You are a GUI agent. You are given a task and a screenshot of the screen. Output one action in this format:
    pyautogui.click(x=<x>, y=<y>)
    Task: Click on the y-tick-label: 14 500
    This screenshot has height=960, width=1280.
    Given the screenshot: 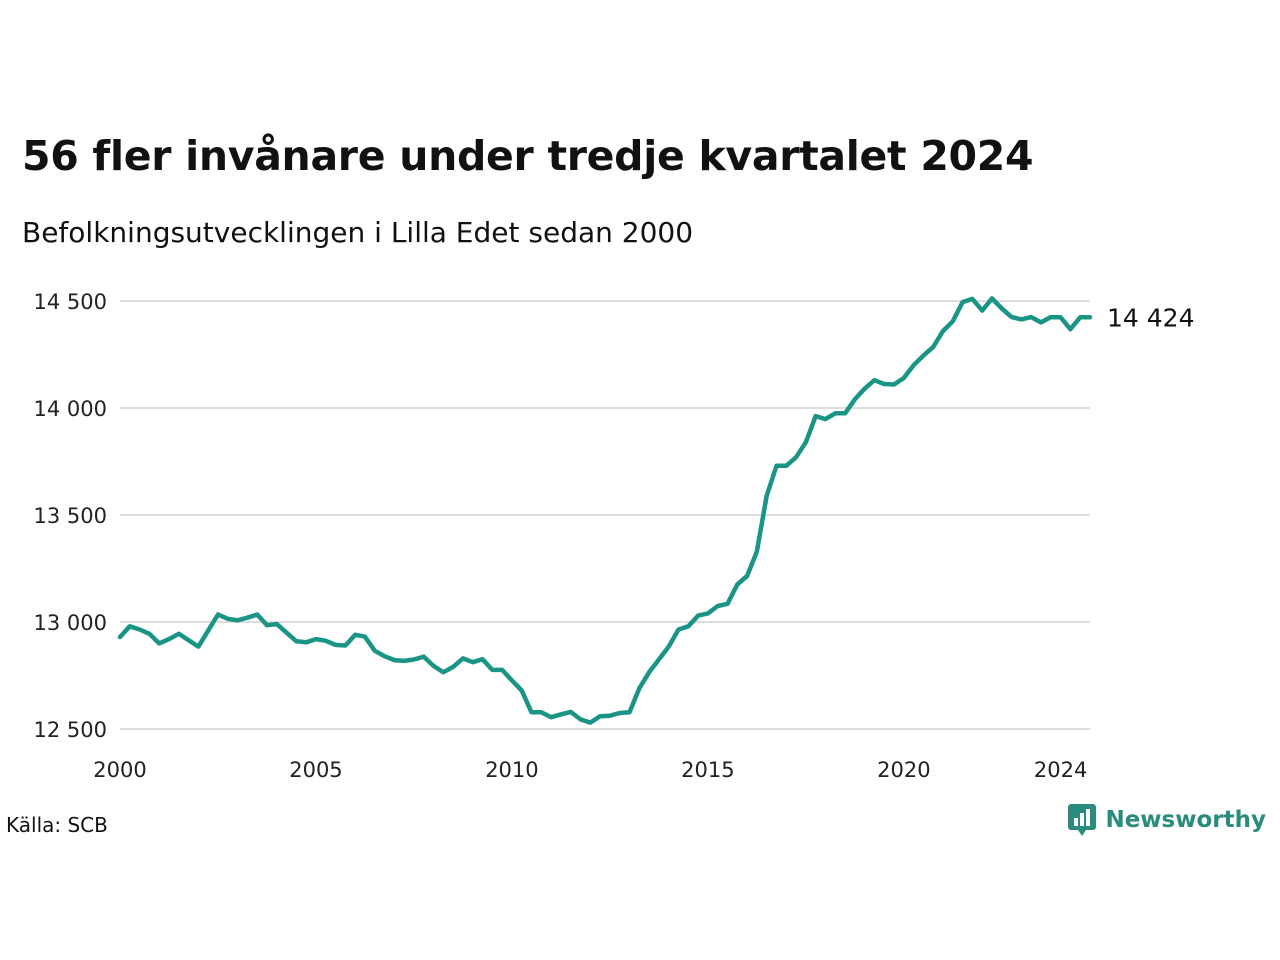 What is the action you would take?
    pyautogui.click(x=70, y=302)
    